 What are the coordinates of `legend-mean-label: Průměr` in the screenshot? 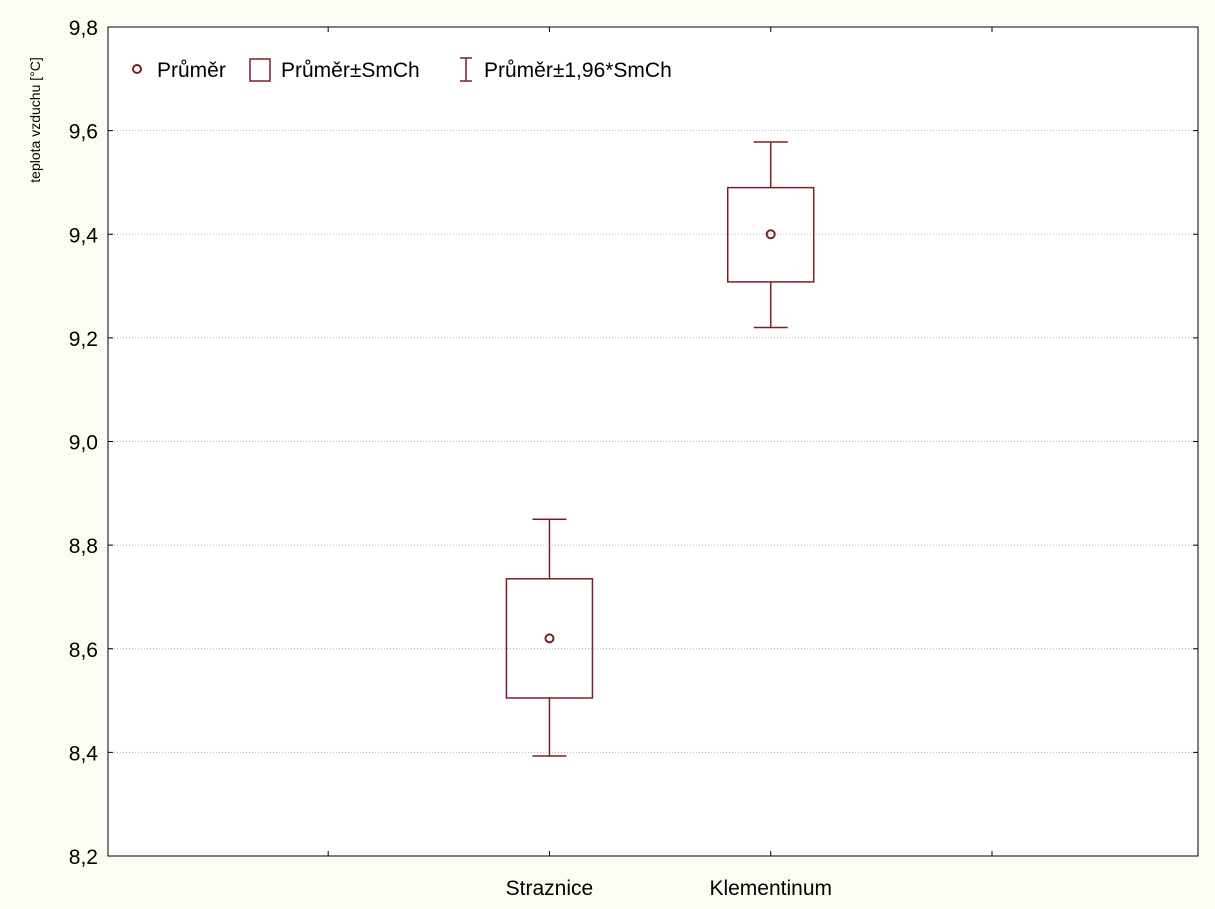 It's located at (191, 70).